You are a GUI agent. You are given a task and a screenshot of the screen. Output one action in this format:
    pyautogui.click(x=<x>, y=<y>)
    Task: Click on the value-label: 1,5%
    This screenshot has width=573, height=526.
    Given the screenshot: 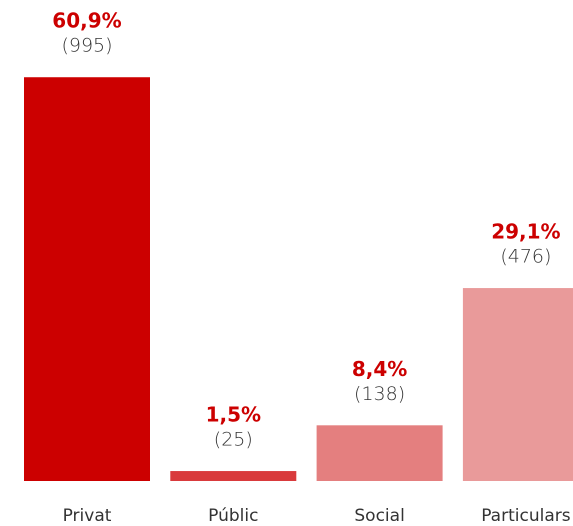 What is the action you would take?
    pyautogui.click(x=233, y=415)
    